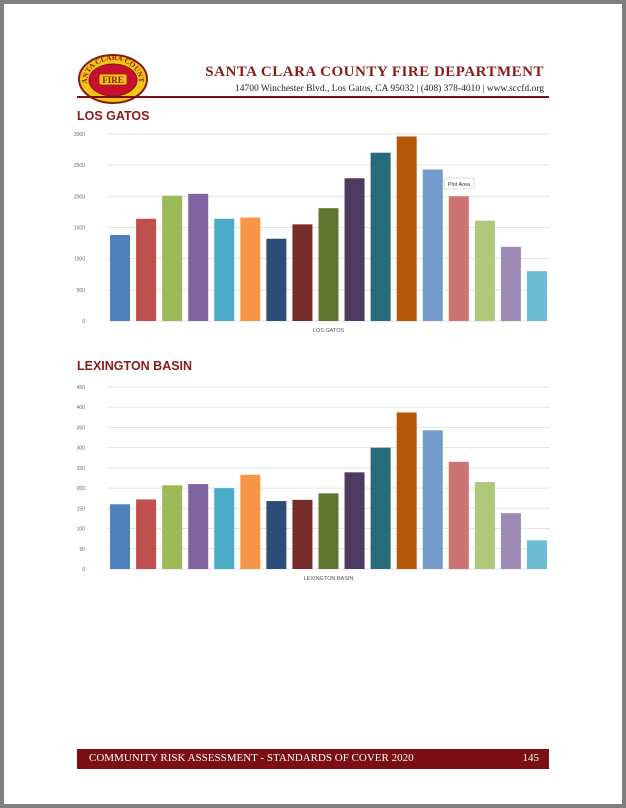  What do you see at coordinates (79, 166) in the screenshot?
I see `y-tick-label: 2500` at bounding box center [79, 166].